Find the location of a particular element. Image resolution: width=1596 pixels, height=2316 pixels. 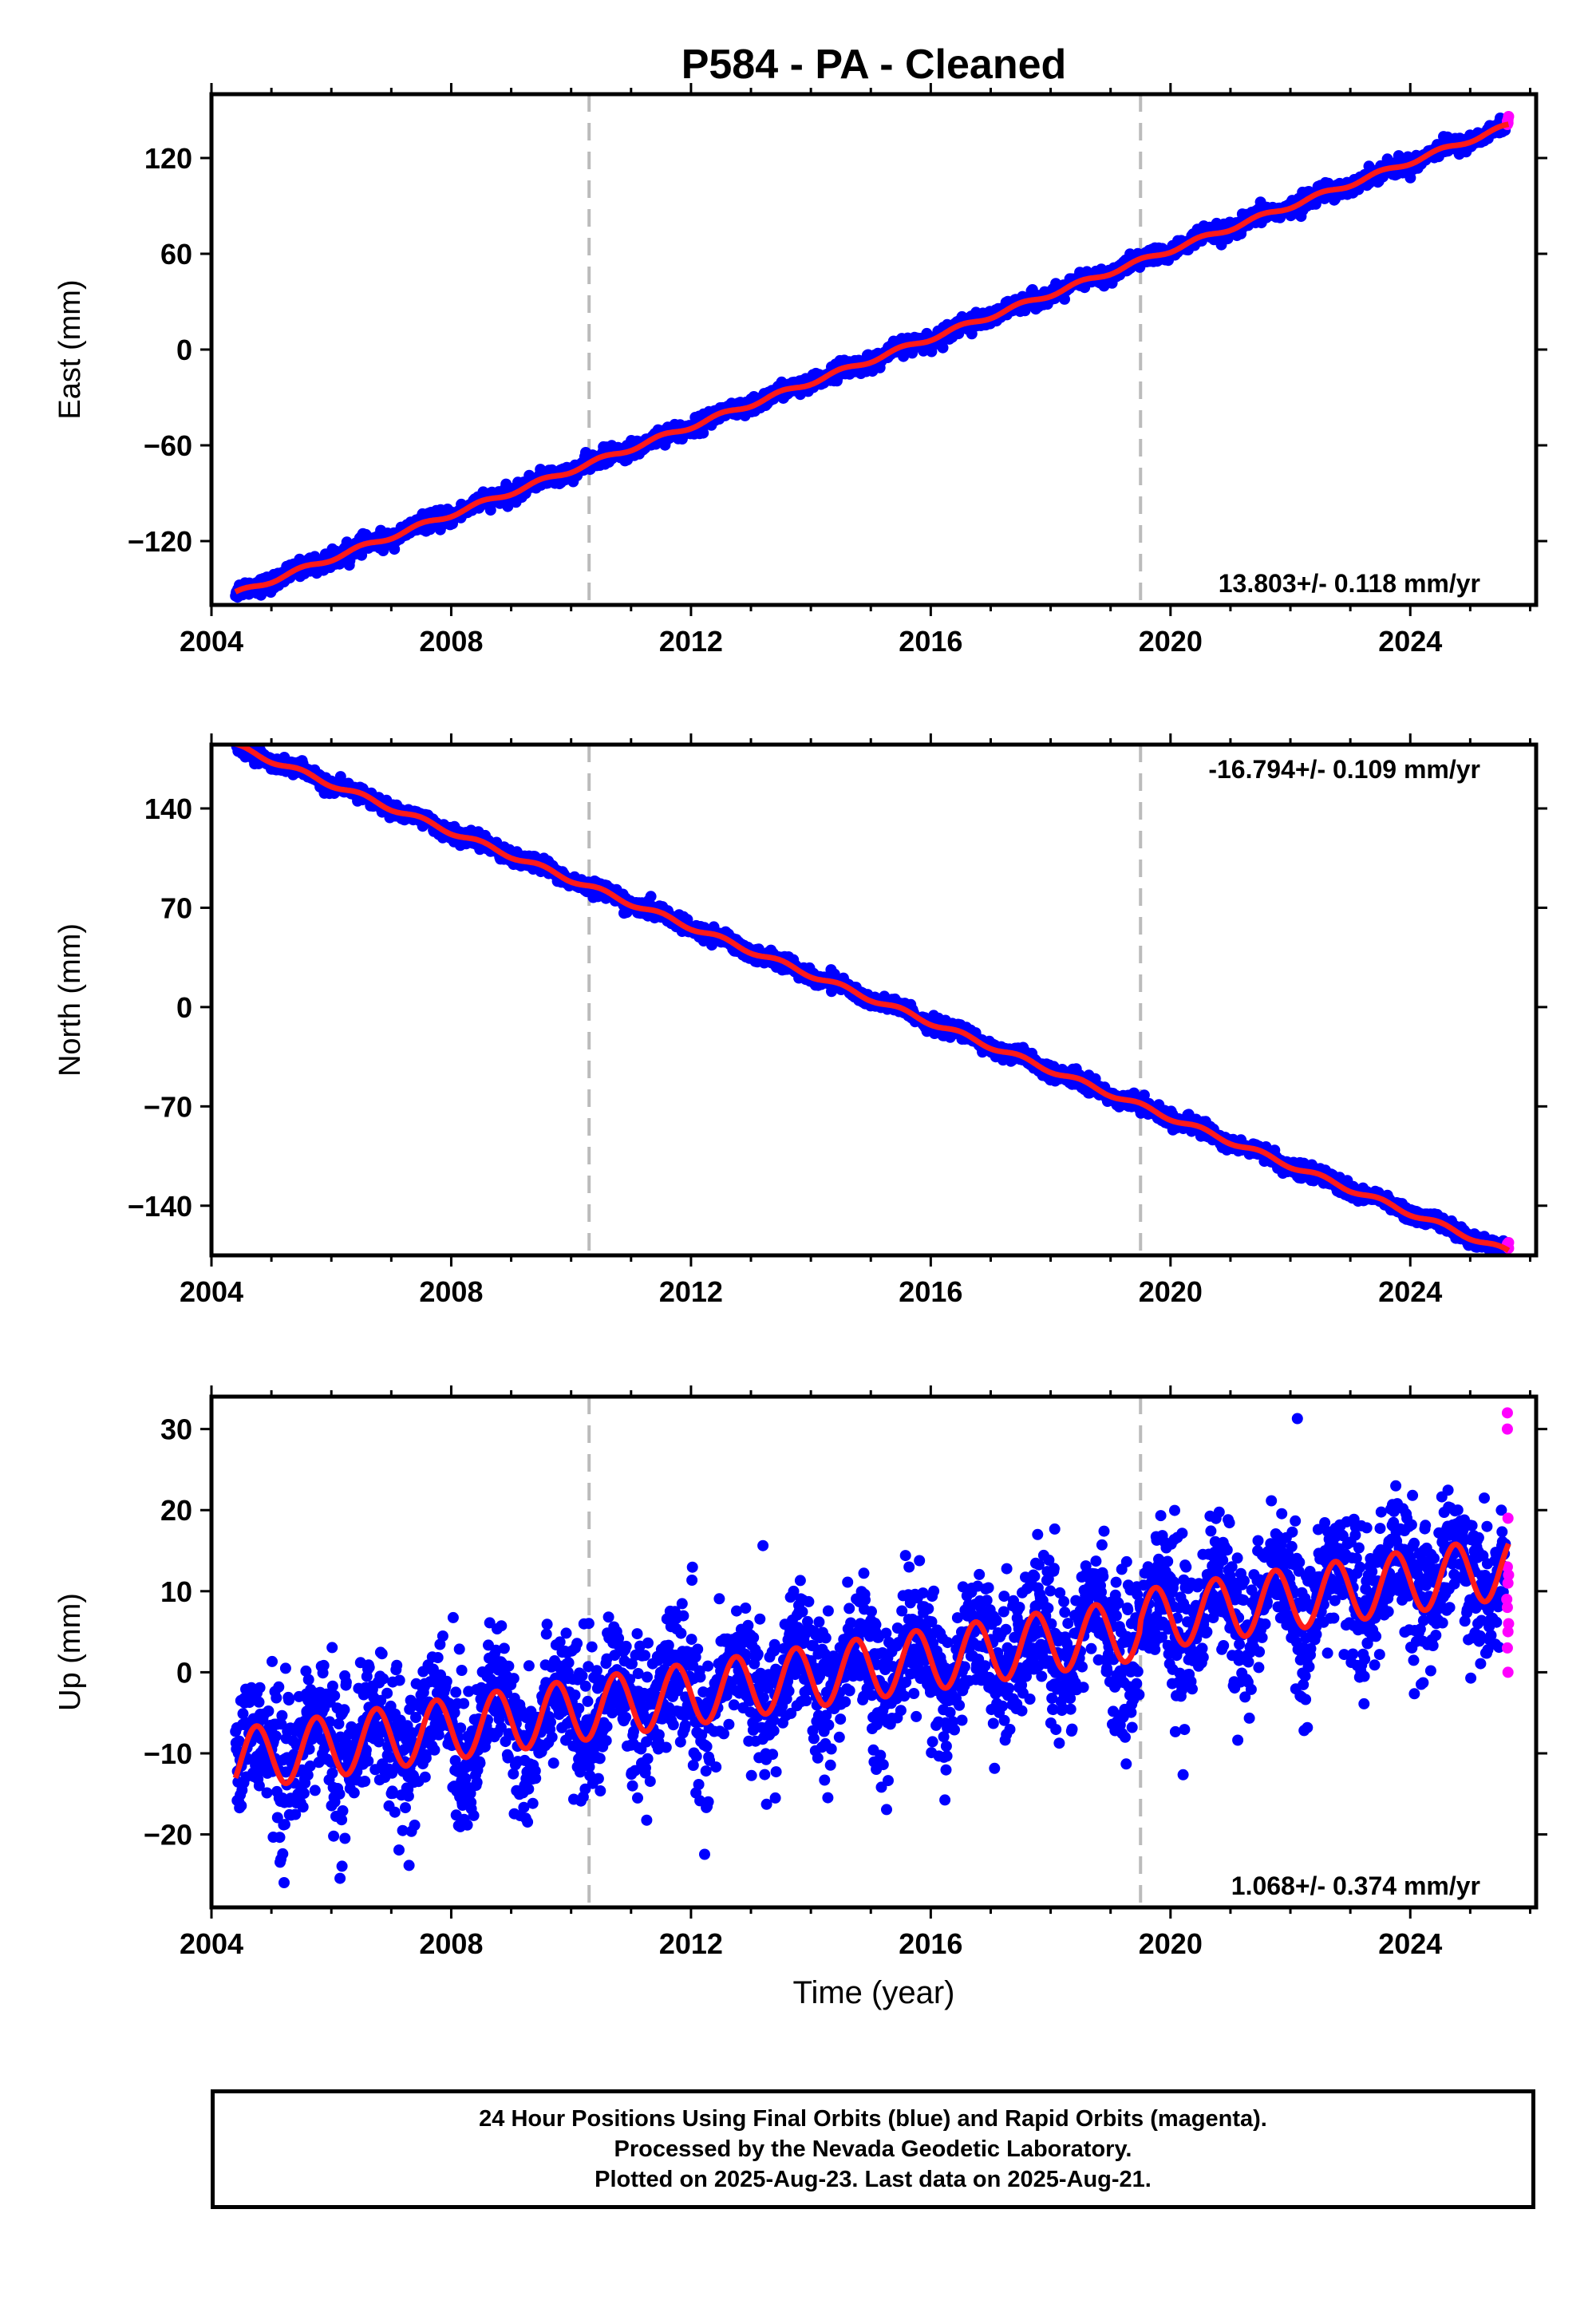

y-tick-label: −70 is located at coordinates (168, 1106).